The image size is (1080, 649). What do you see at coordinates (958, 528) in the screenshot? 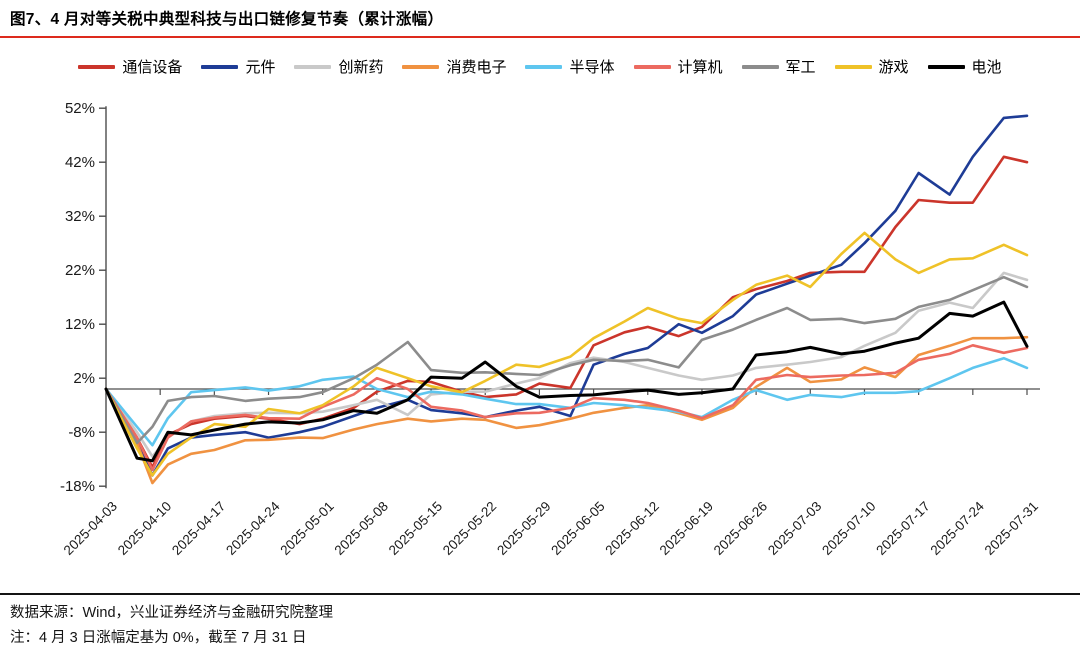
I see `x-tick-label: 2025-07-24` at bounding box center [958, 528].